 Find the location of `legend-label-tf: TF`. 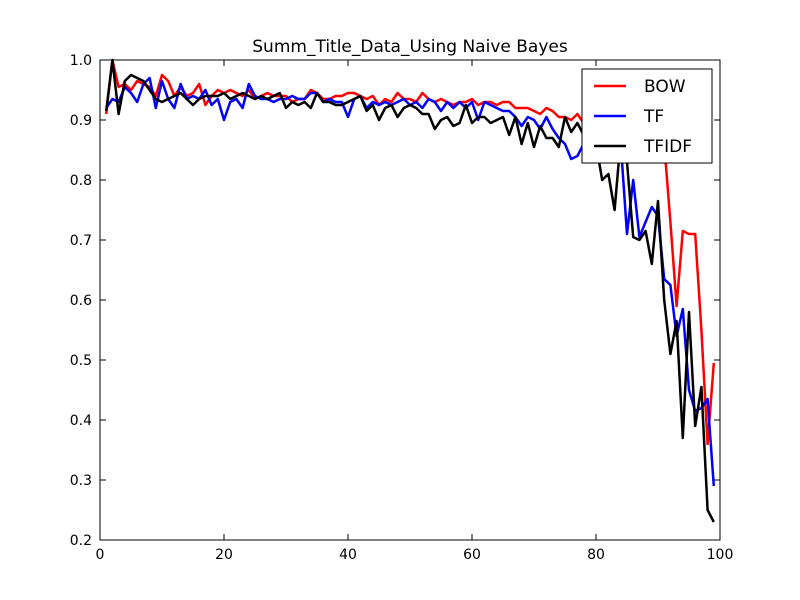

legend-label-tf: TF is located at coordinates (653, 117).